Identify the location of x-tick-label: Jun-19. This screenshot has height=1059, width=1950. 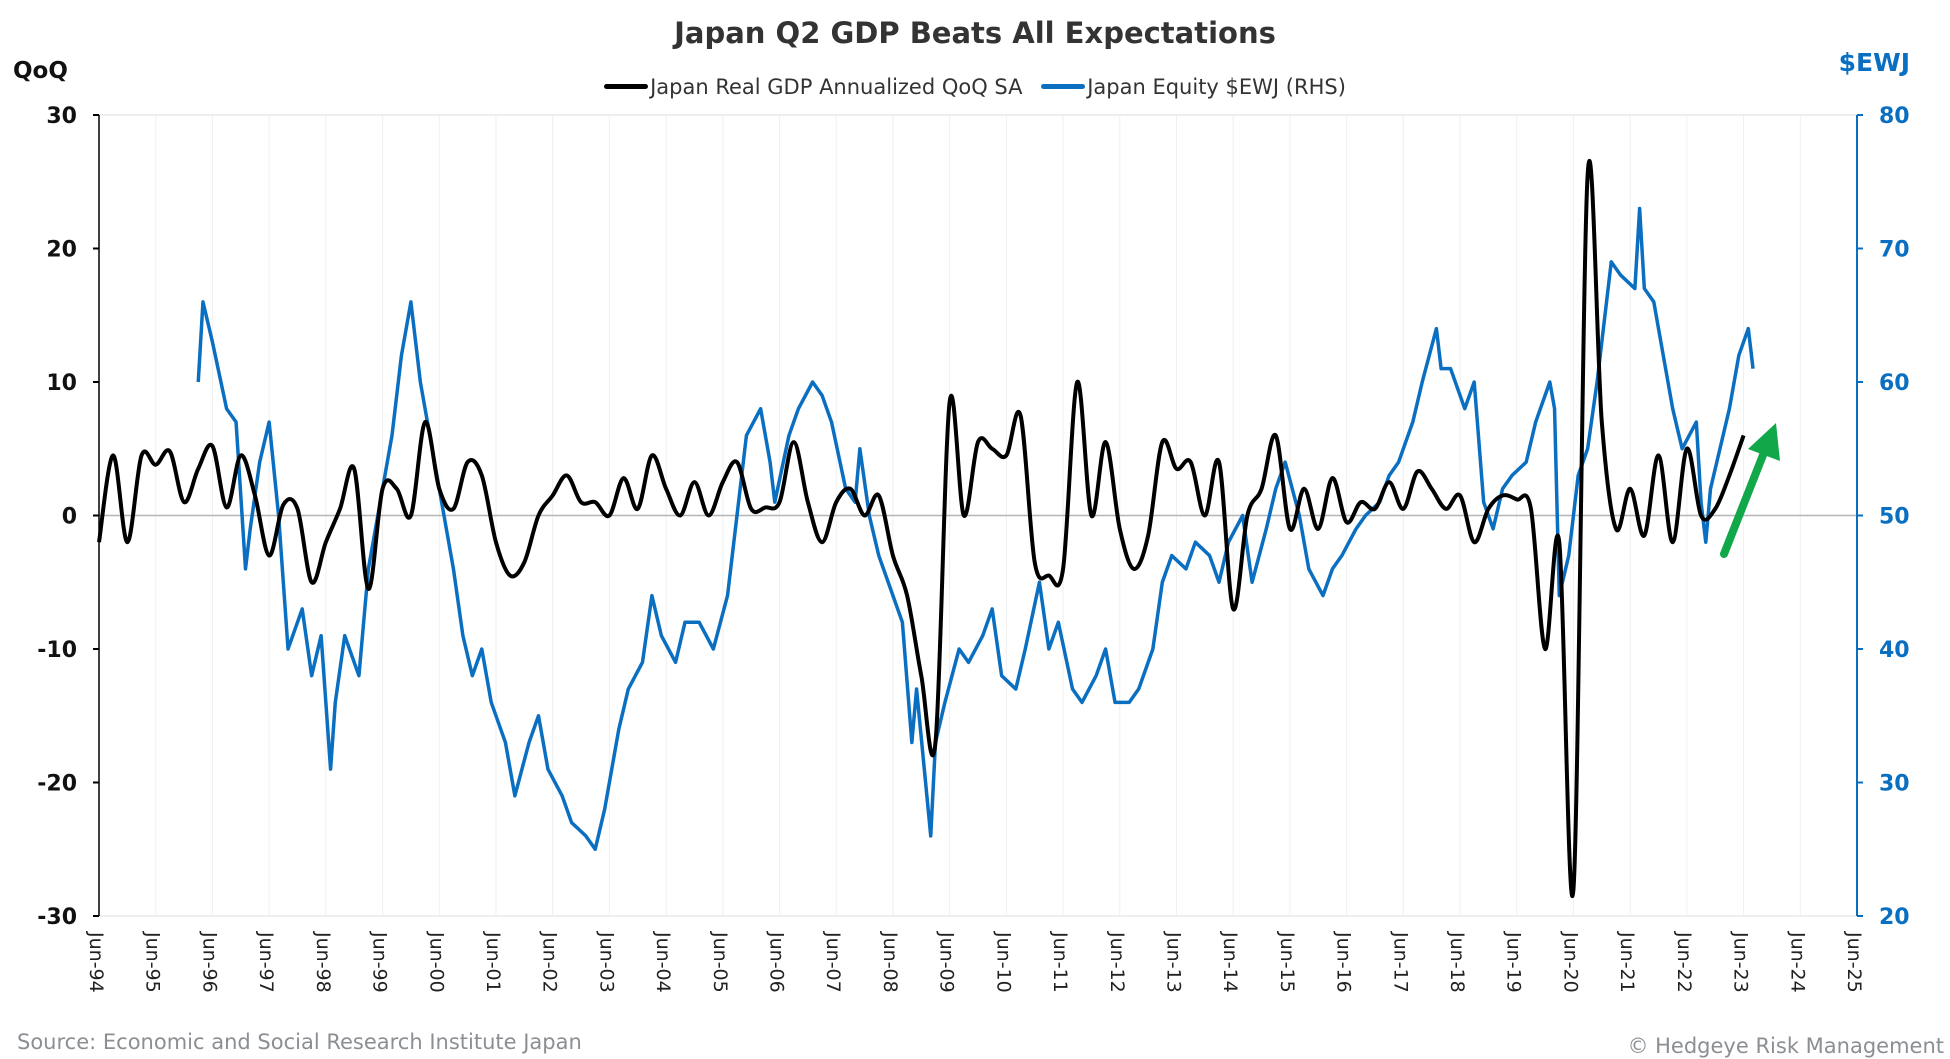
(1514, 962).